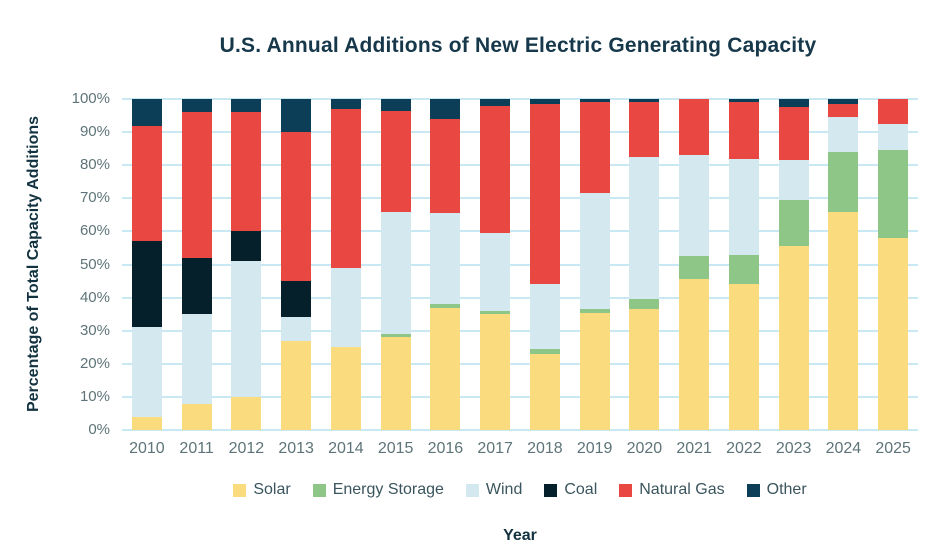 Image resolution: width=936 pixels, height=555 pixels. What do you see at coordinates (319, 490) in the screenshot?
I see `legend-swatch-energy-storage` at bounding box center [319, 490].